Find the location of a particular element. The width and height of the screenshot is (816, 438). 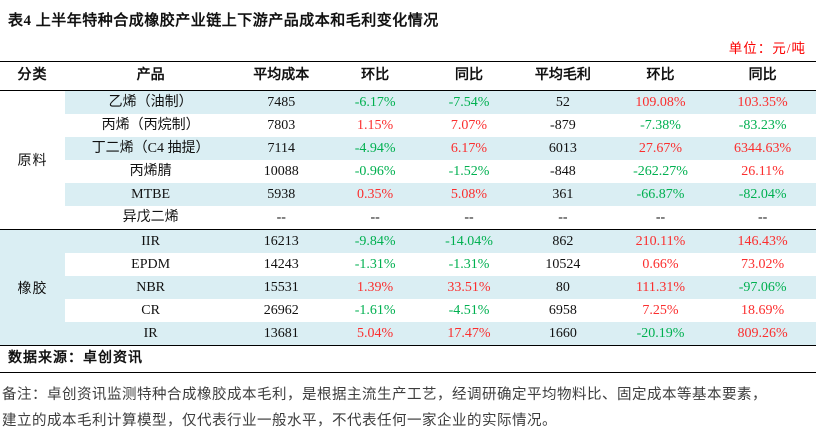

value-cell: 17.47% is located at coordinates (469, 333).